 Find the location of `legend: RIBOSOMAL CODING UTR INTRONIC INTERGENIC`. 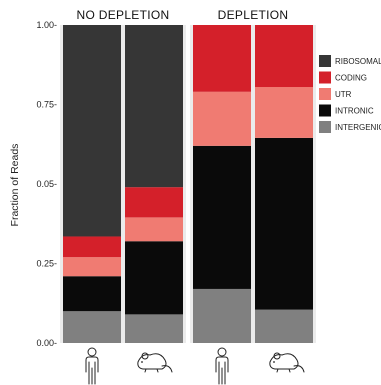

legend: RIBOSOMAL CODING UTR INTRONIC INTERGENIC is located at coordinates (350, 94).